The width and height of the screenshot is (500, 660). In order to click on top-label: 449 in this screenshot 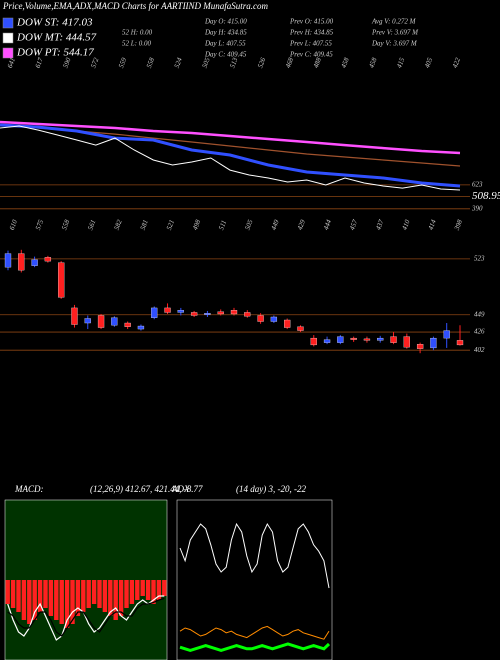, I will do `click(275, 224)`.